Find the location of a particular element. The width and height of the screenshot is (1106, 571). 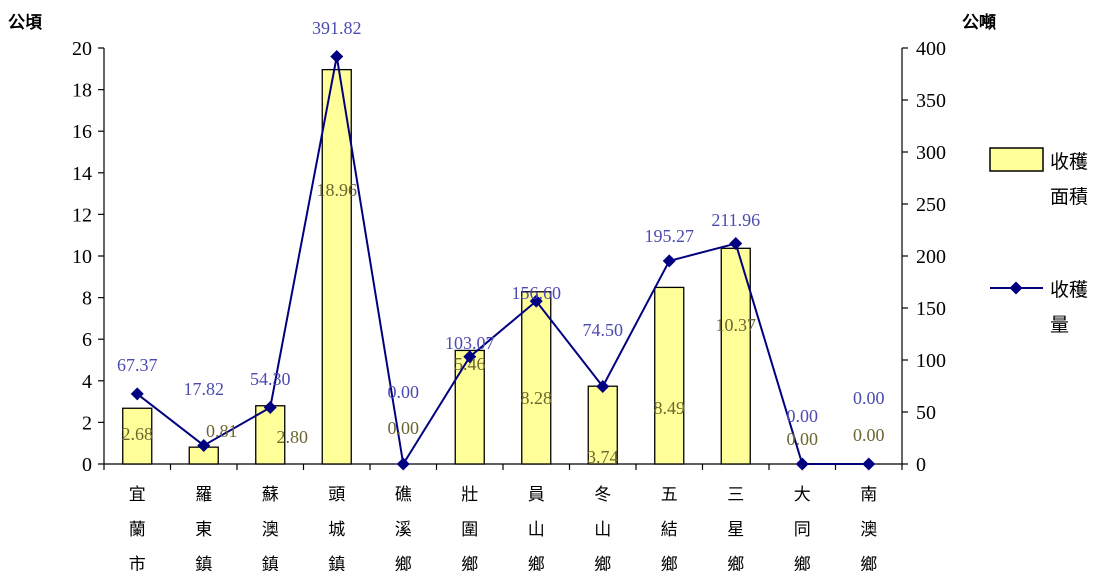

legend-line-marker is located at coordinates (1016, 288).